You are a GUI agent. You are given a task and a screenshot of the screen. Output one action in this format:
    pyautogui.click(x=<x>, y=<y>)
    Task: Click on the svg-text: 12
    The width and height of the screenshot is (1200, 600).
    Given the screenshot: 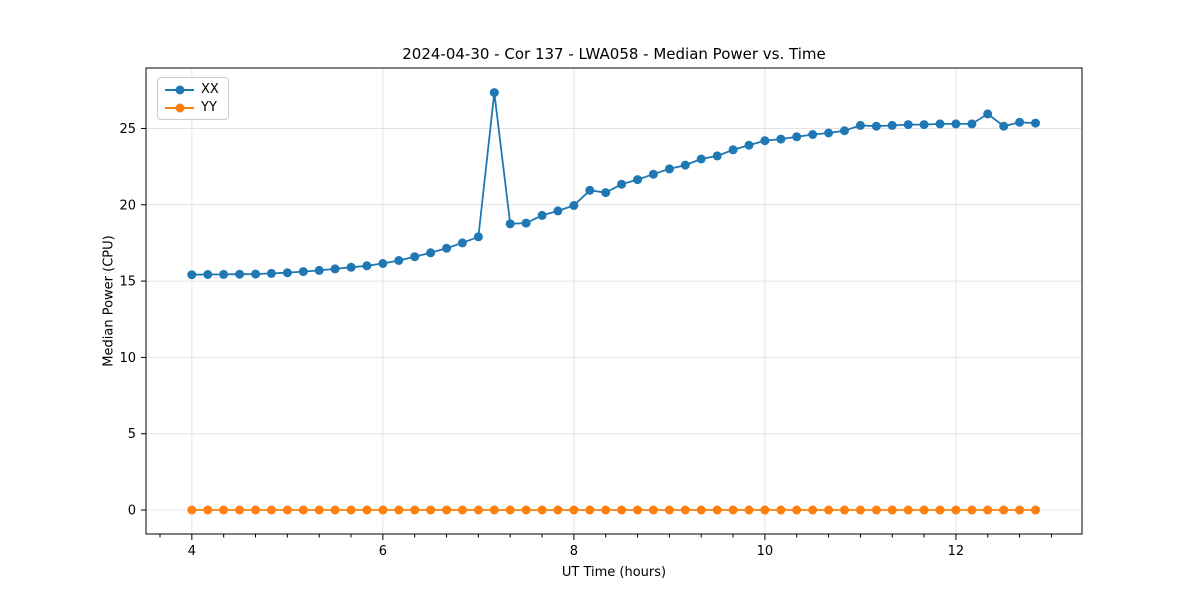 What is the action you would take?
    pyautogui.click(x=956, y=551)
    